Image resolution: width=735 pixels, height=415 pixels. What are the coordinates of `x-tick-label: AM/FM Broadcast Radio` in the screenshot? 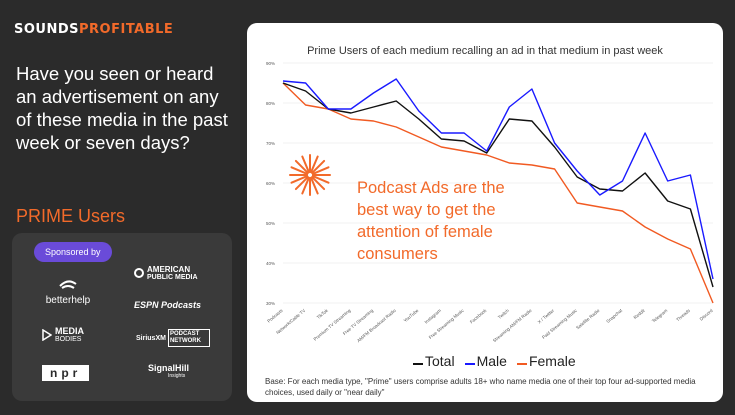 It's located at (376, 326).